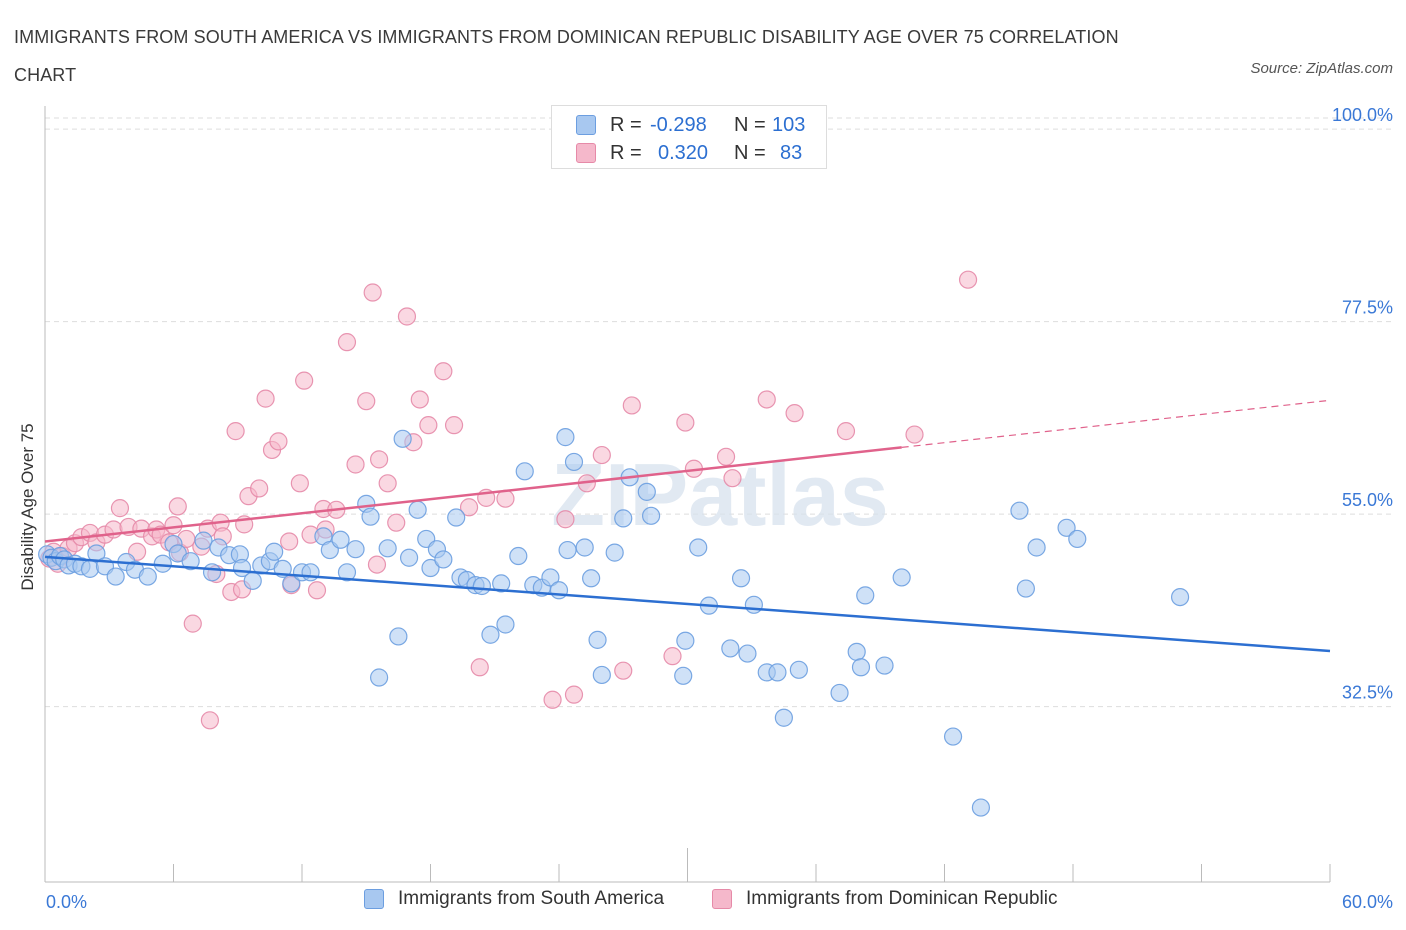  I want to click on series-legend-item-blue: Immigrants from South America, so click(514, 899).